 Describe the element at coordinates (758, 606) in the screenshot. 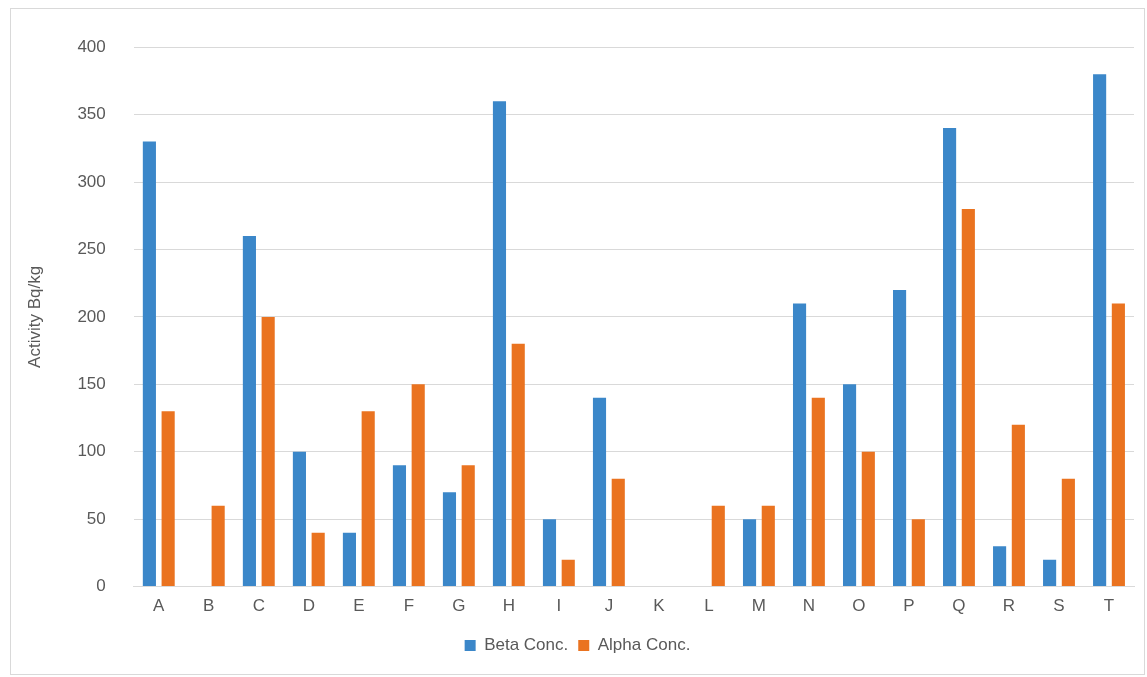

I see `x-tick-label: M` at that location.